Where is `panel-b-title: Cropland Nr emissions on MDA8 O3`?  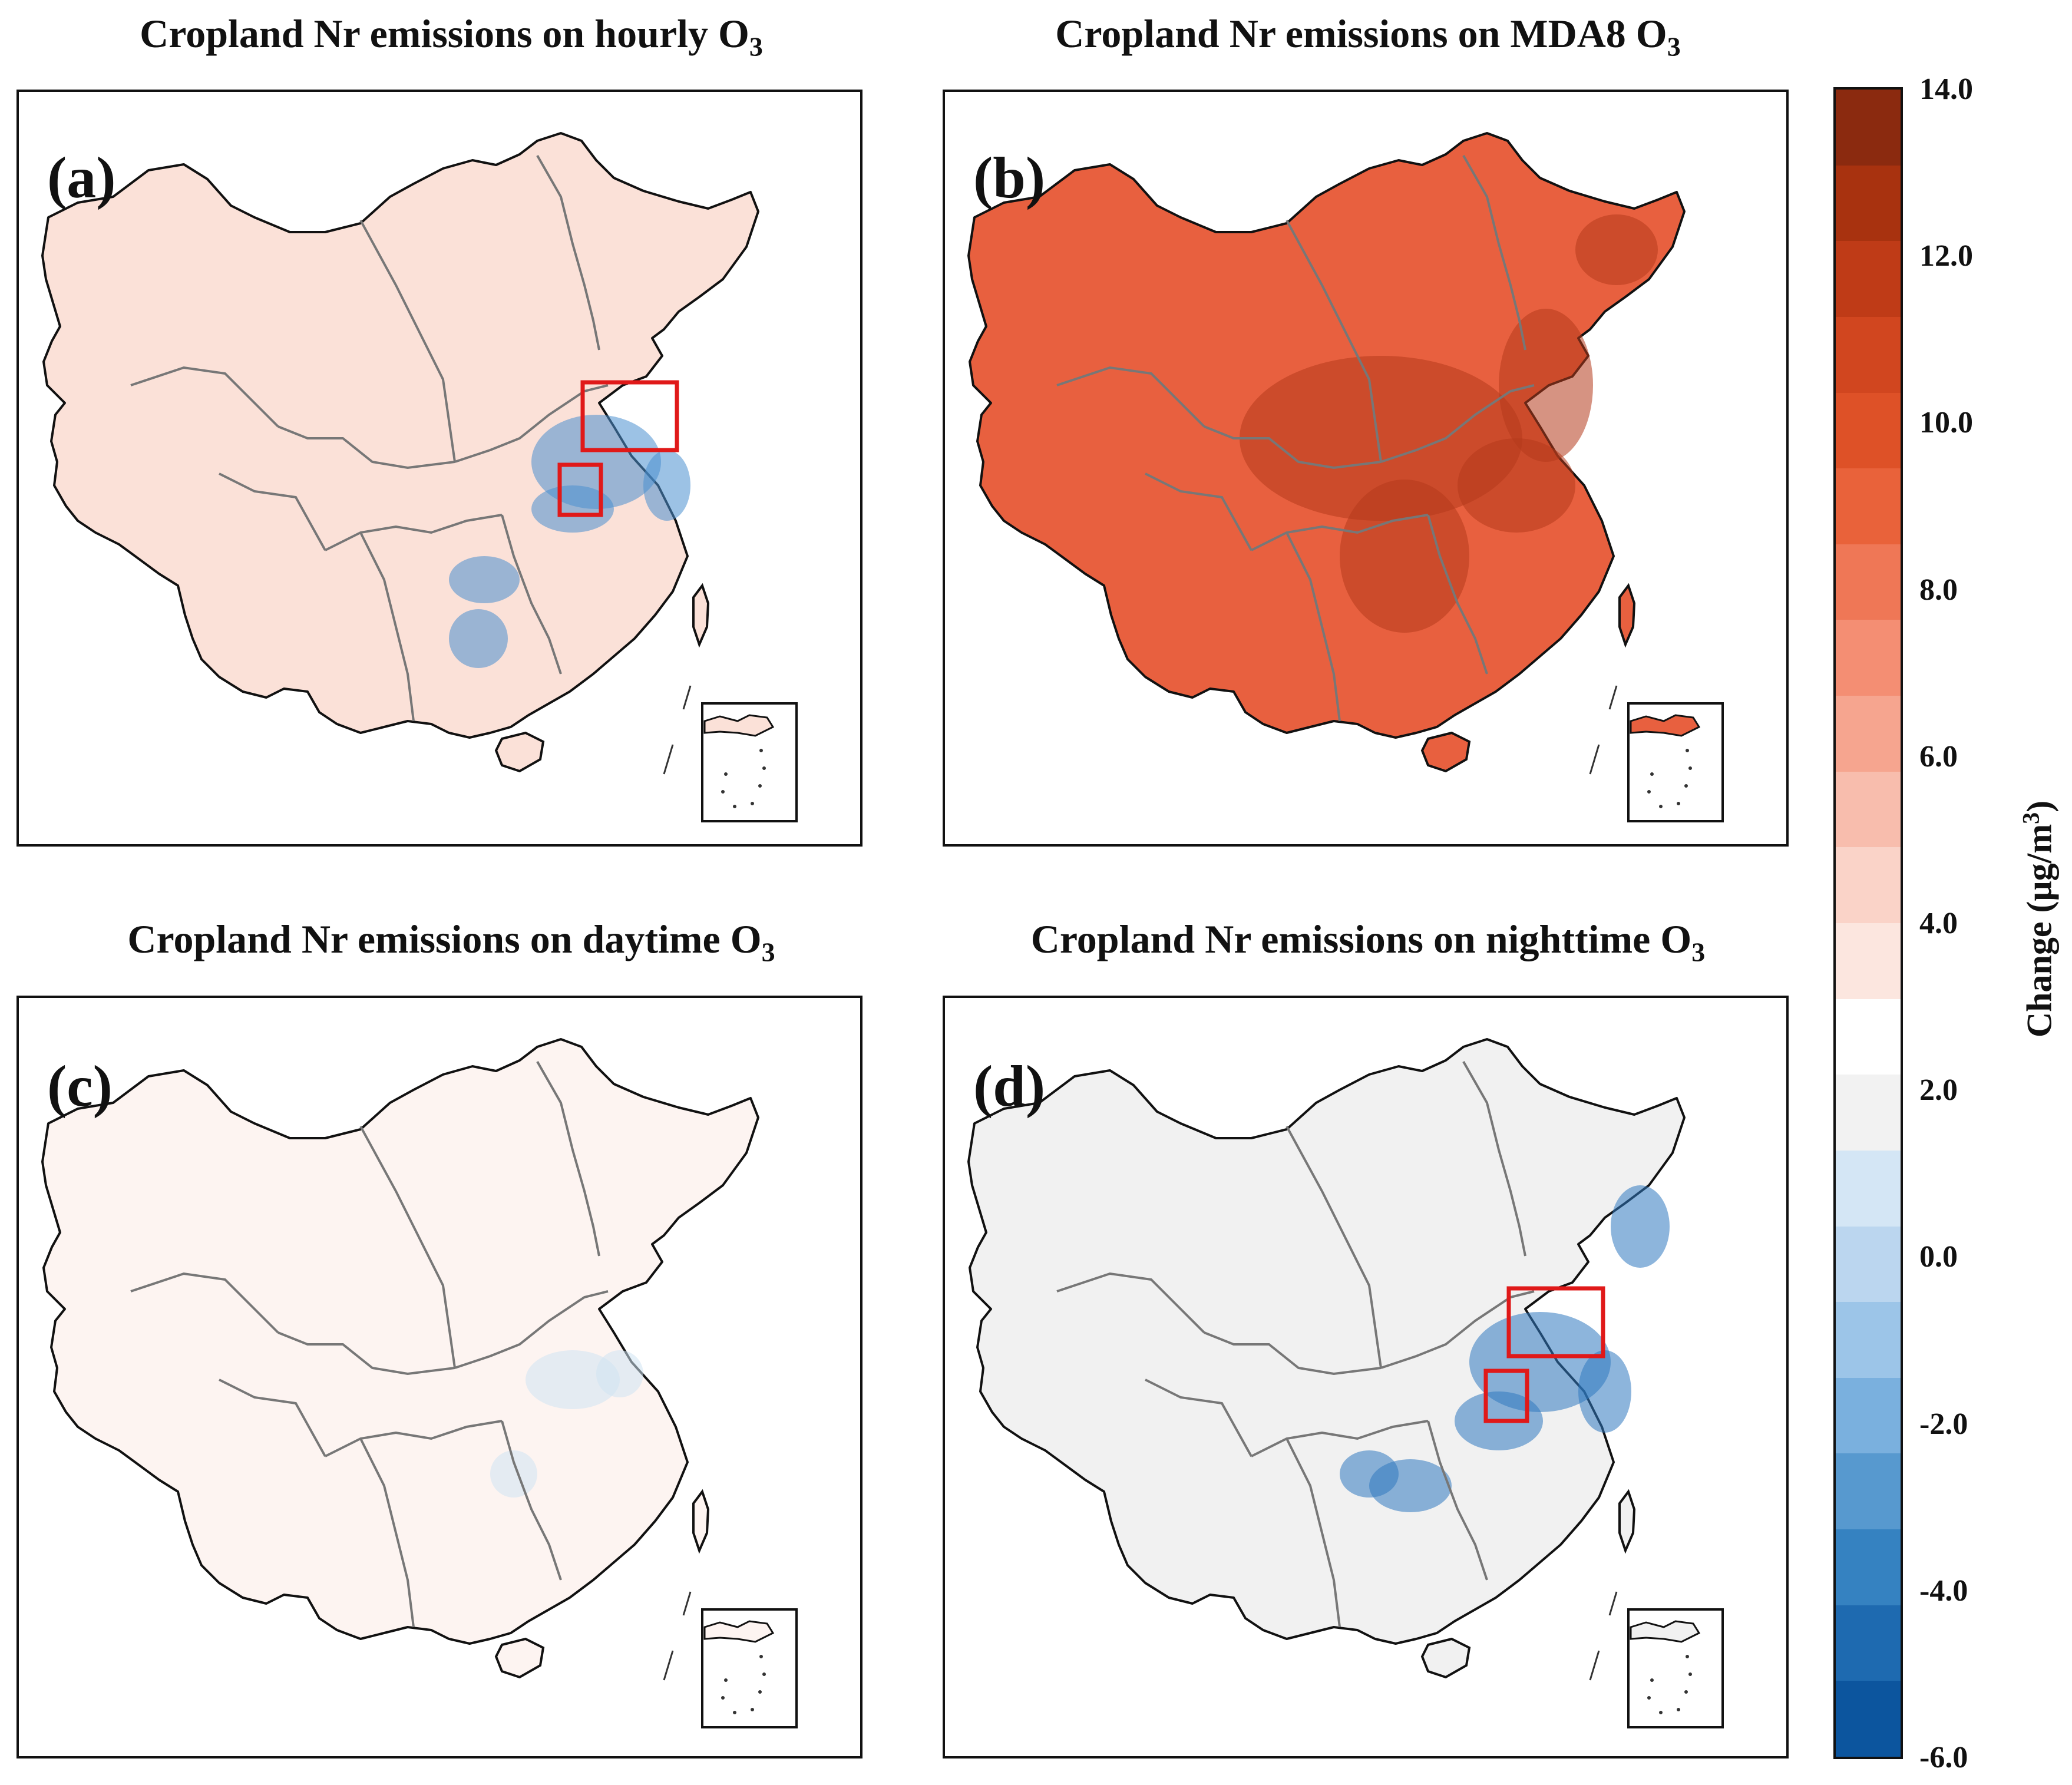
panel-b-title: Cropland Nr emissions on MDA8 O3 is located at coordinates (1368, 36).